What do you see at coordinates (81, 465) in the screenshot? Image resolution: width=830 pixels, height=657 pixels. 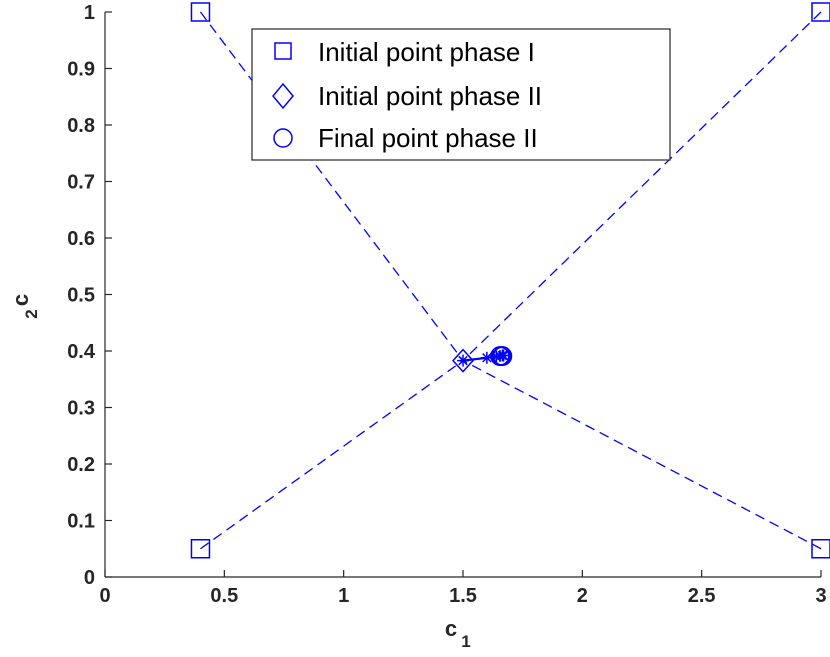 I see `y-tick-label-2: 0.2` at bounding box center [81, 465].